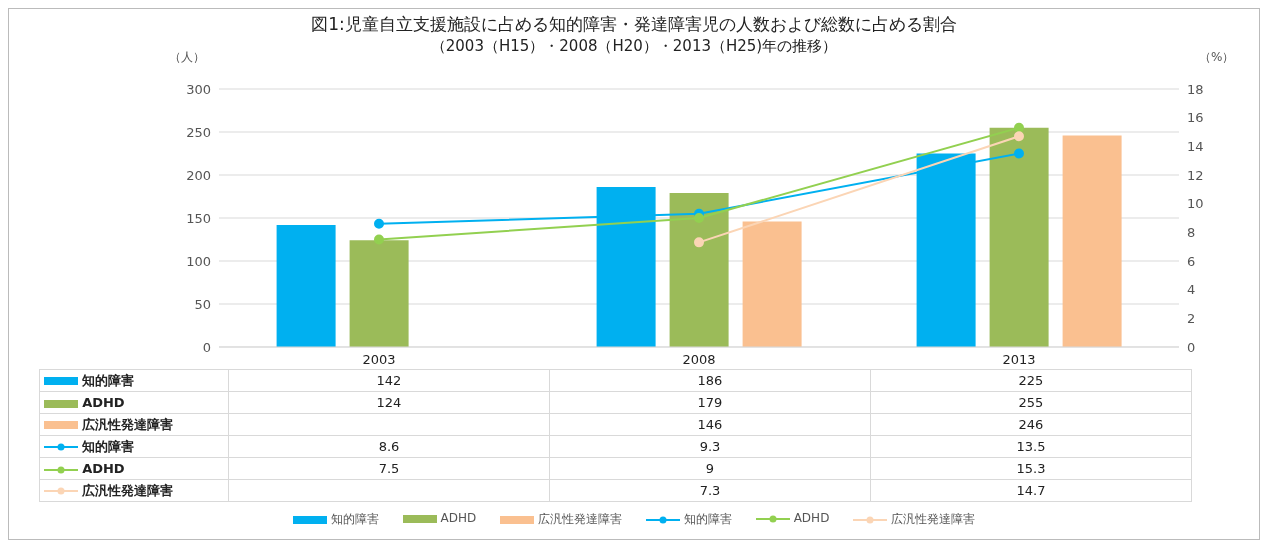 This screenshot has height=547, width=1277. What do you see at coordinates (1019, 360) in the screenshot?
I see `x-tick-label: 2013` at bounding box center [1019, 360].